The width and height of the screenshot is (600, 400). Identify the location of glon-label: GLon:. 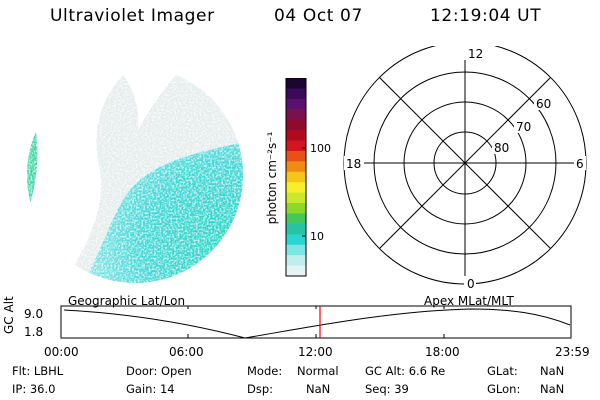
(504, 389).